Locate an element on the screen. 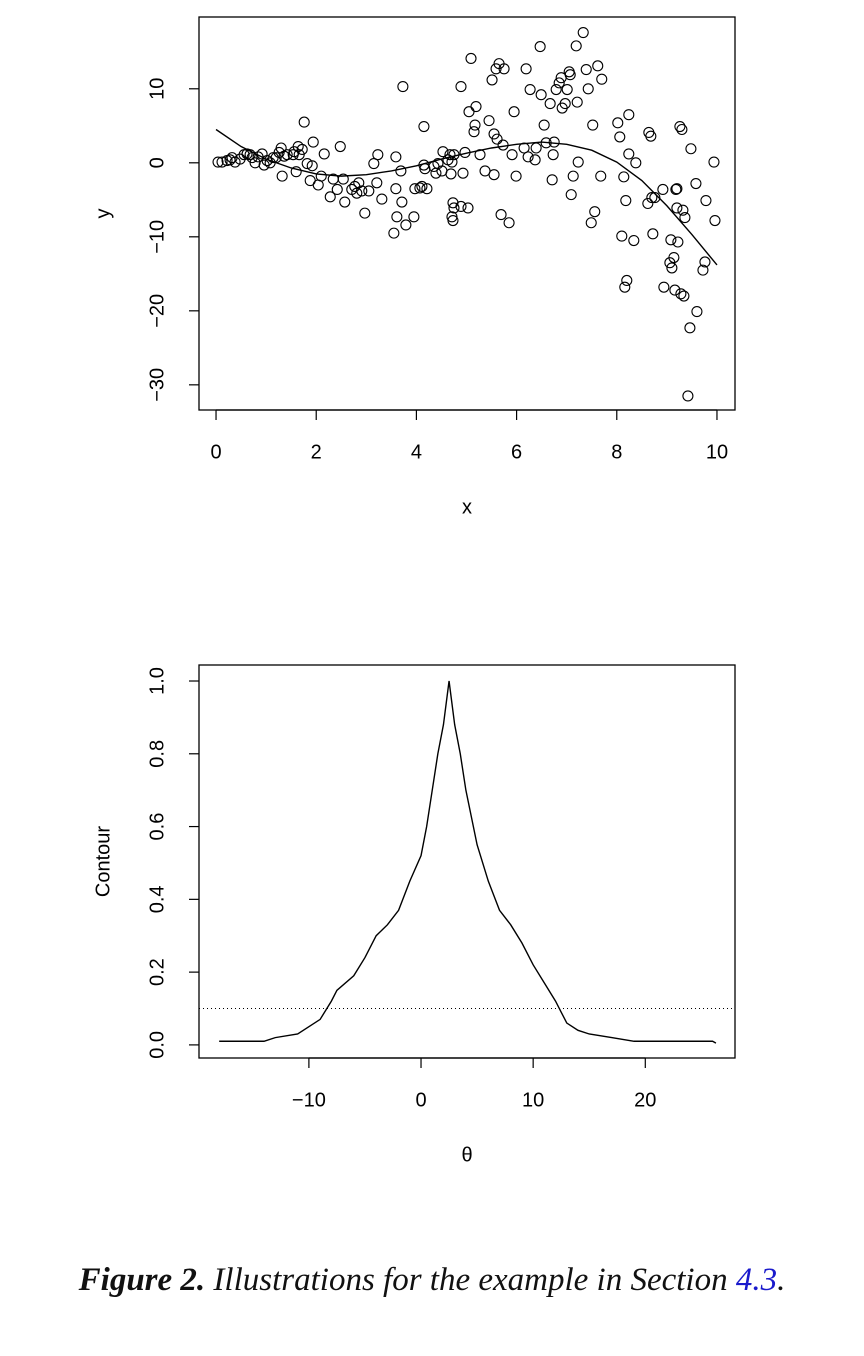 Image resolution: width=864 pixels, height=1356 pixels. section-link: 4.3 is located at coordinates (756, 1280).